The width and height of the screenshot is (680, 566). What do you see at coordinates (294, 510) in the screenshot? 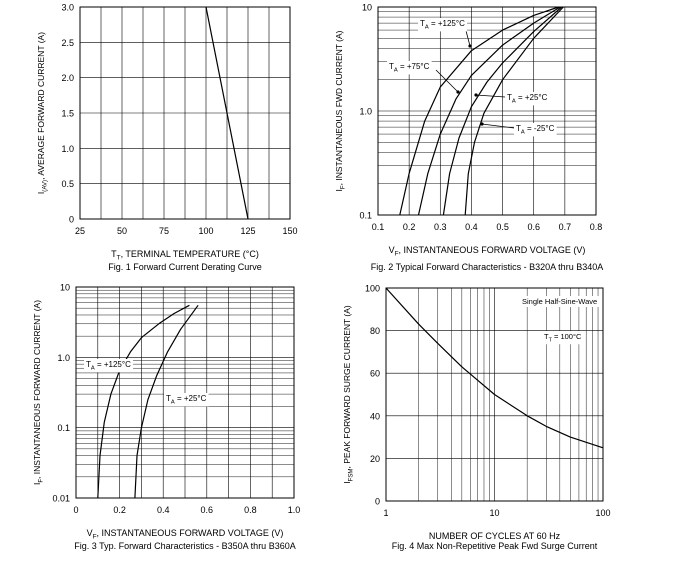
I see `x-tick-label: 1.0` at bounding box center [294, 510].